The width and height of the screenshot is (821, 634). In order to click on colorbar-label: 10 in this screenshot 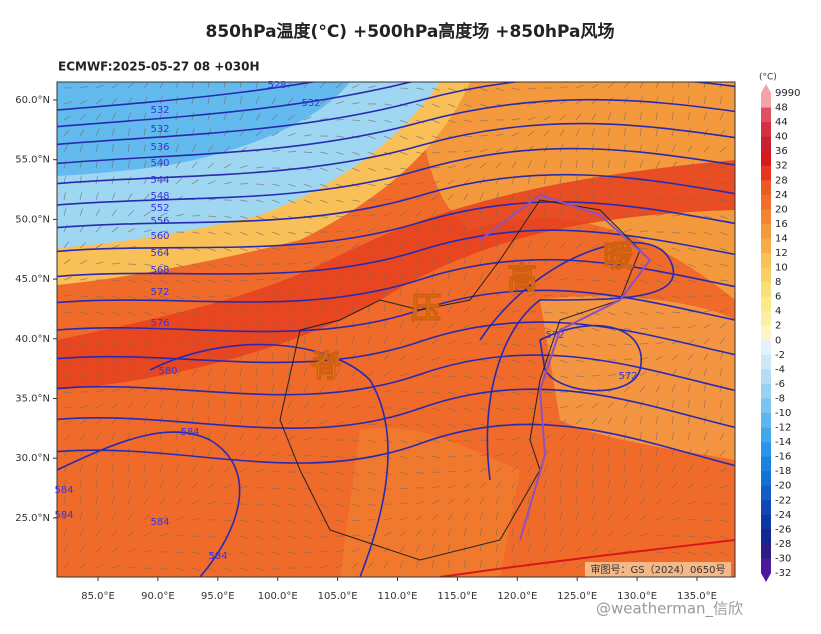, I will do `click(781, 268)`.